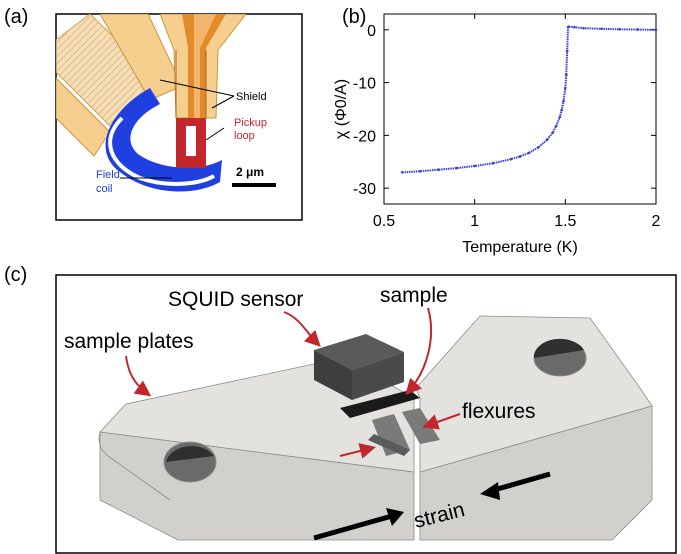 This screenshot has width=681, height=554. What do you see at coordinates (364, 84) in the screenshot?
I see `y-tick-label: -10` at bounding box center [364, 84].